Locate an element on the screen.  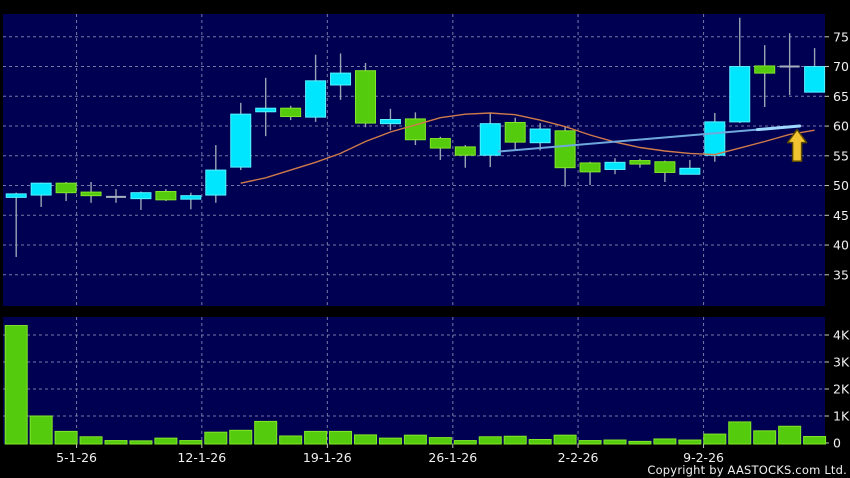
price-tick-label: 45 is located at coordinates (841, 215).